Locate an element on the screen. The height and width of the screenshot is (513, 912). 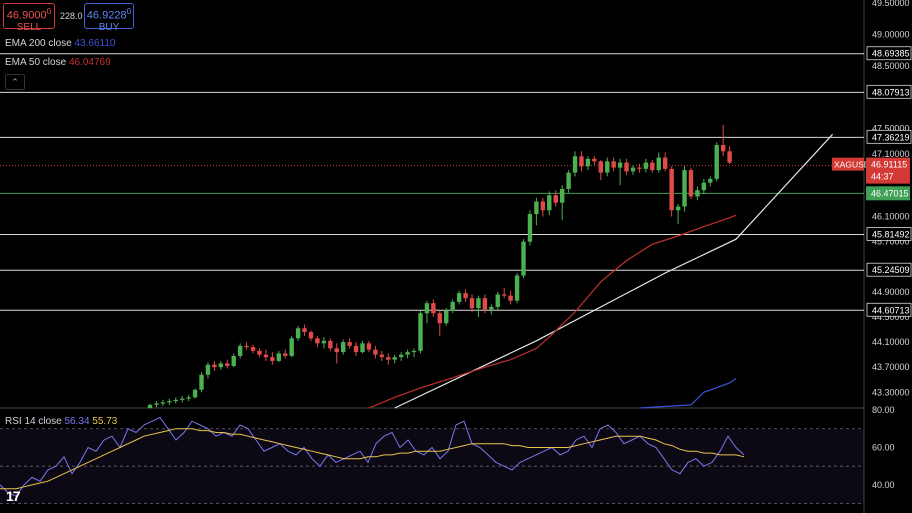
rsi-tick-label: 60.00 is located at coordinates (883, 447).